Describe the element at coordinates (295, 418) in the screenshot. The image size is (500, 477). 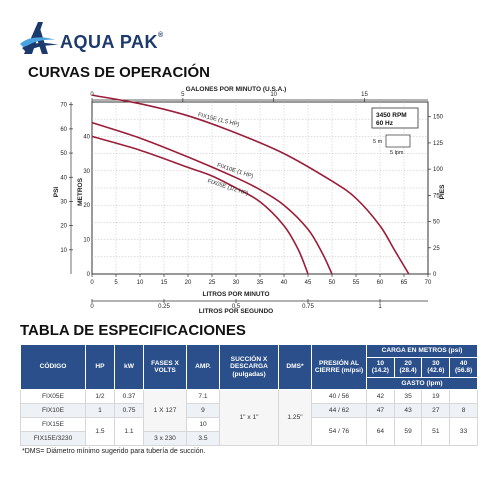
I see `cell-dms: 1.25"` at that location.